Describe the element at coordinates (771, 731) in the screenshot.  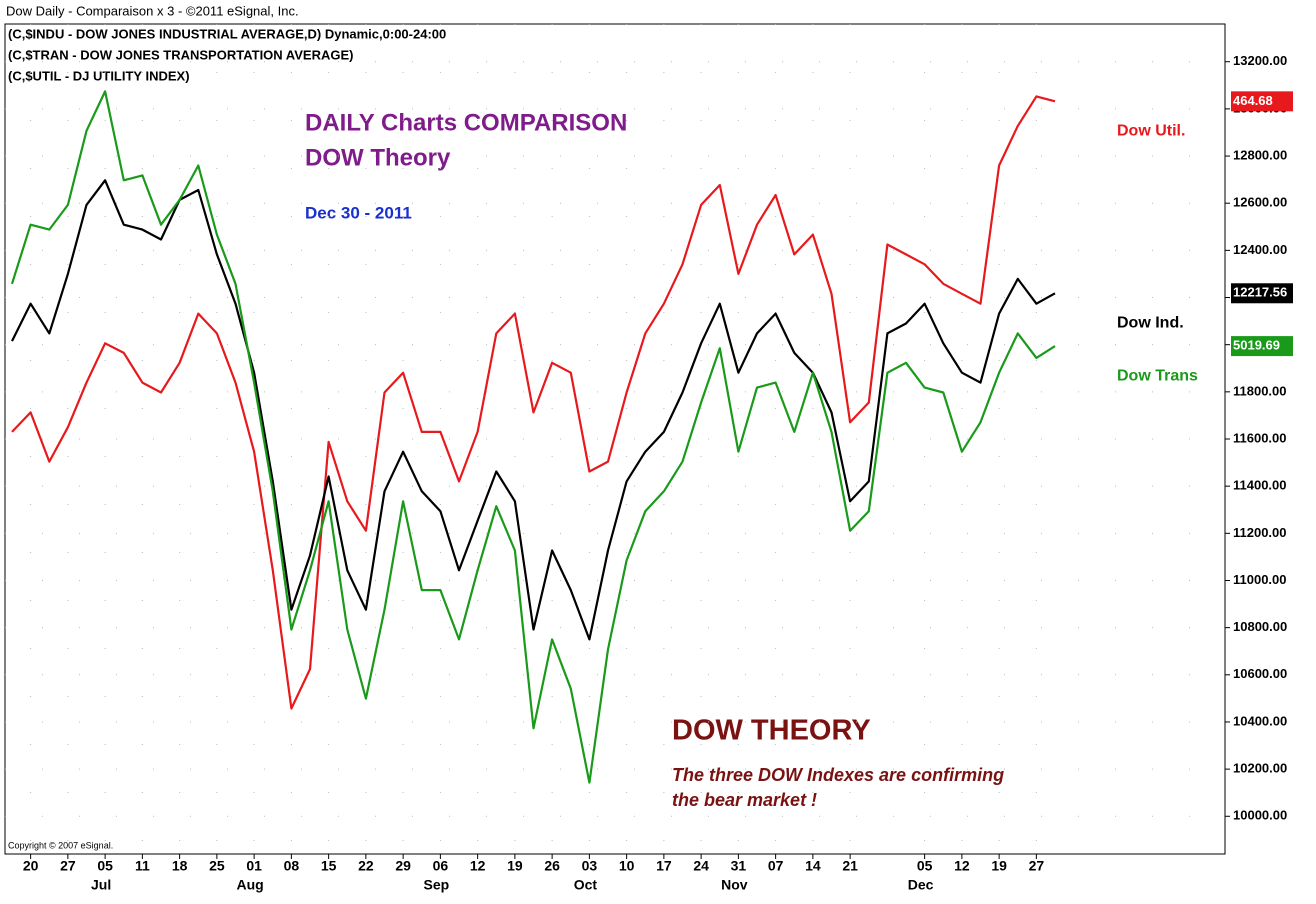
I see `theory-title: DOW THEORY` at that location.